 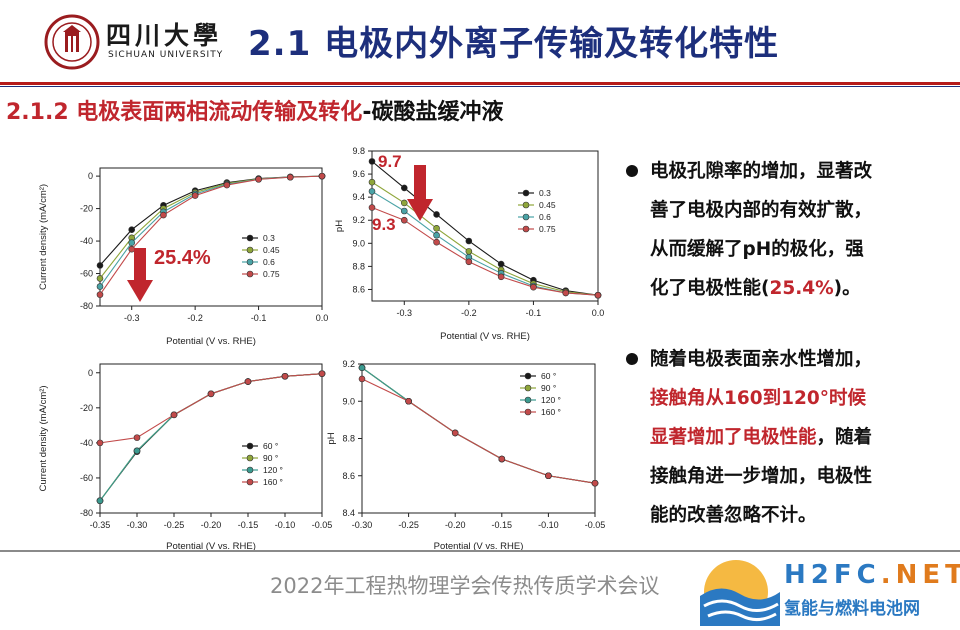 I want to click on y-tick-label: 9.4, so click(x=358, y=197).